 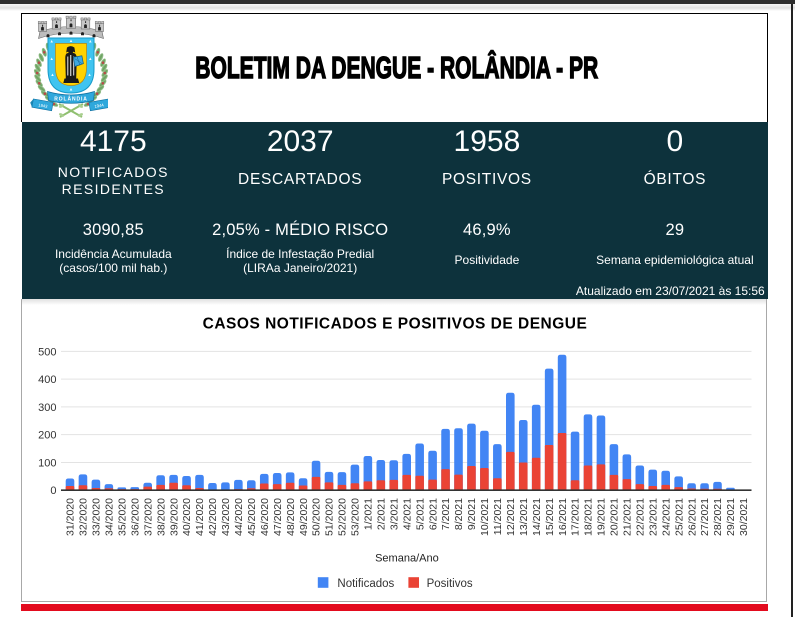 I want to click on svg-text: 46/2020, so click(x=265, y=516).